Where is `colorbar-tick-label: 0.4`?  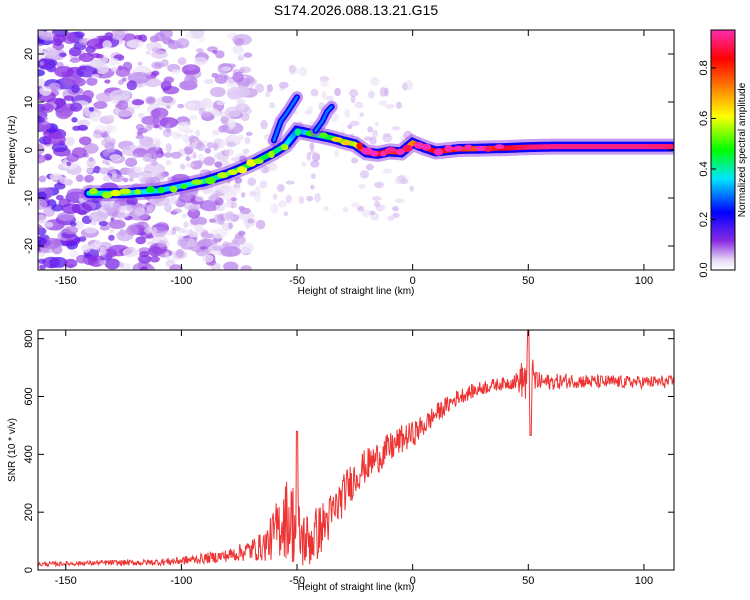 colorbar-tick-label: 0.4 is located at coordinates (704, 168).